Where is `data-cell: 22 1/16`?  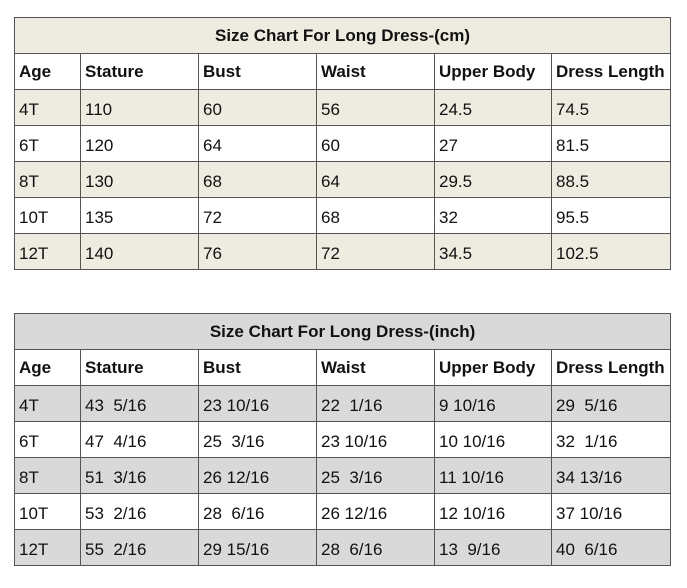
data-cell: 22 1/16 is located at coordinates (375, 403).